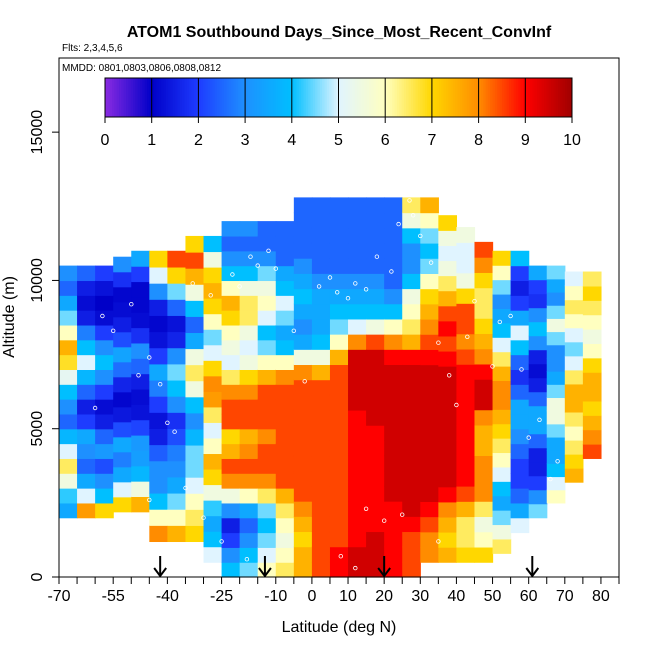  What do you see at coordinates (478, 140) in the screenshot?
I see `colorbar-tick-label: 8` at bounding box center [478, 140].